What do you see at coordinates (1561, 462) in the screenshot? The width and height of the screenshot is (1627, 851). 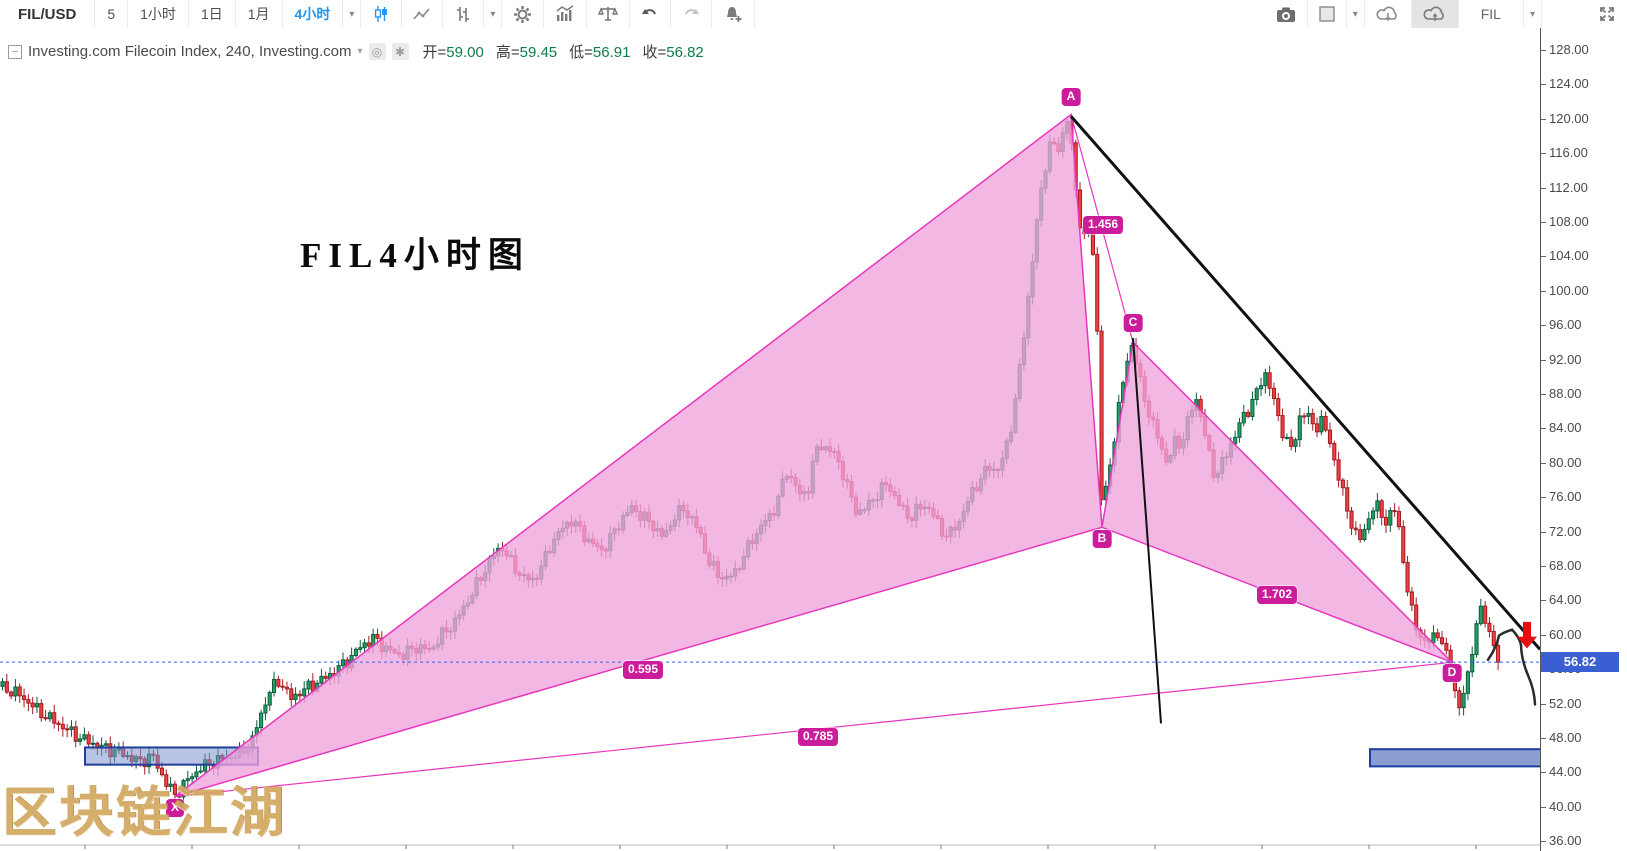 I see `price-tick: 80.00` at bounding box center [1561, 462].